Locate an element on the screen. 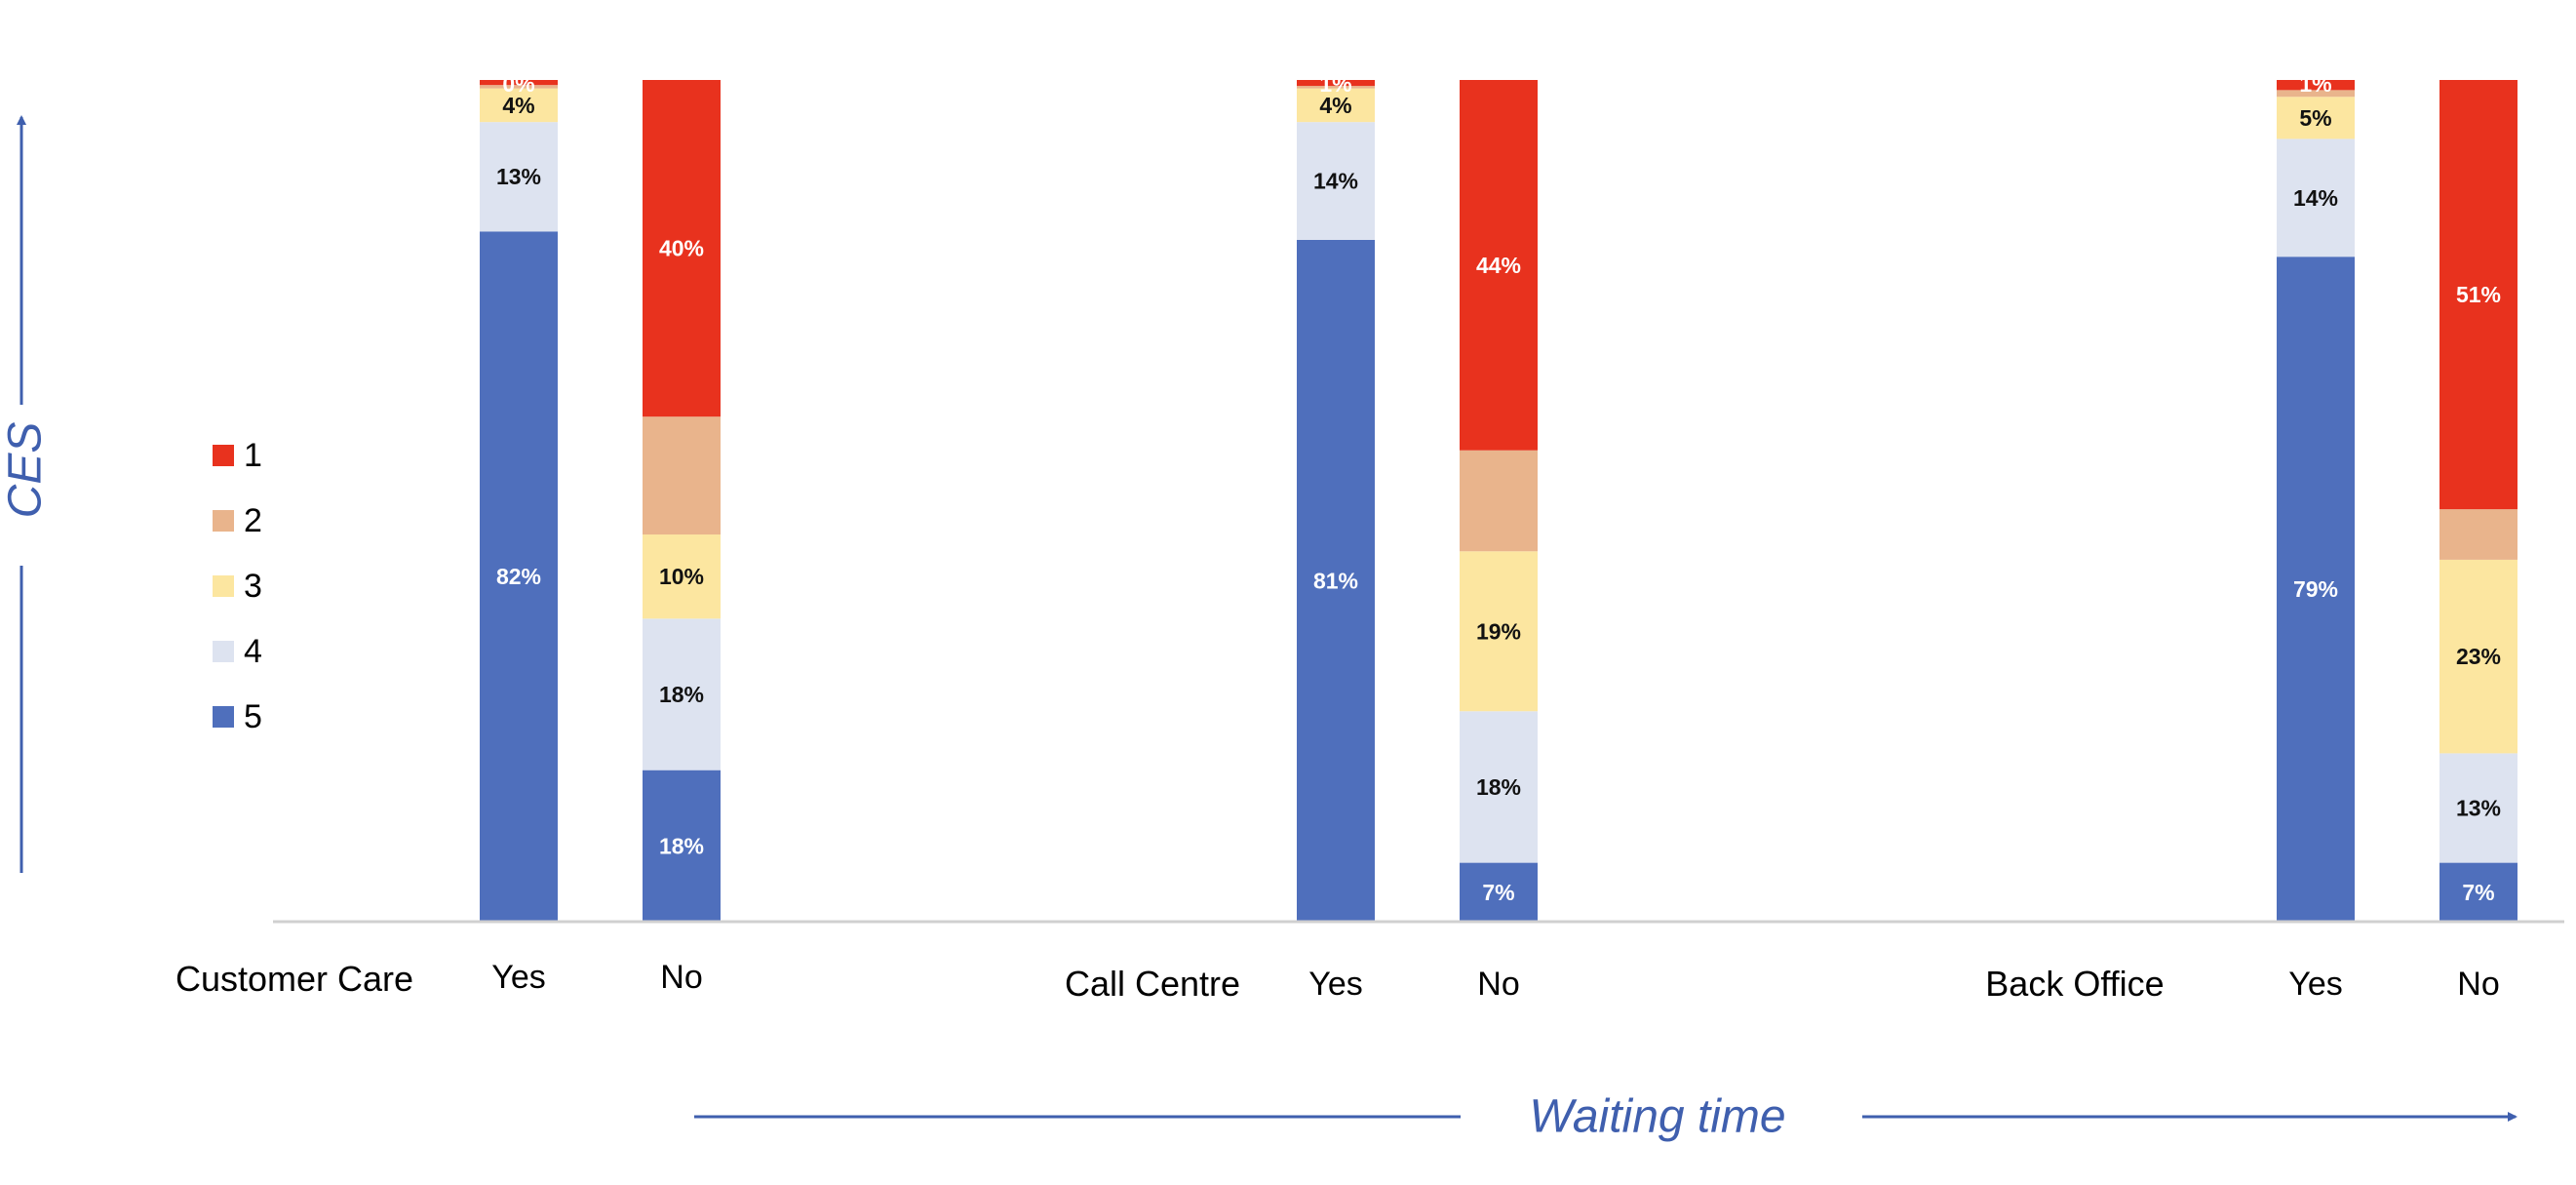  bar-no: 7% 18% 19% 44% is located at coordinates (1499, 501).